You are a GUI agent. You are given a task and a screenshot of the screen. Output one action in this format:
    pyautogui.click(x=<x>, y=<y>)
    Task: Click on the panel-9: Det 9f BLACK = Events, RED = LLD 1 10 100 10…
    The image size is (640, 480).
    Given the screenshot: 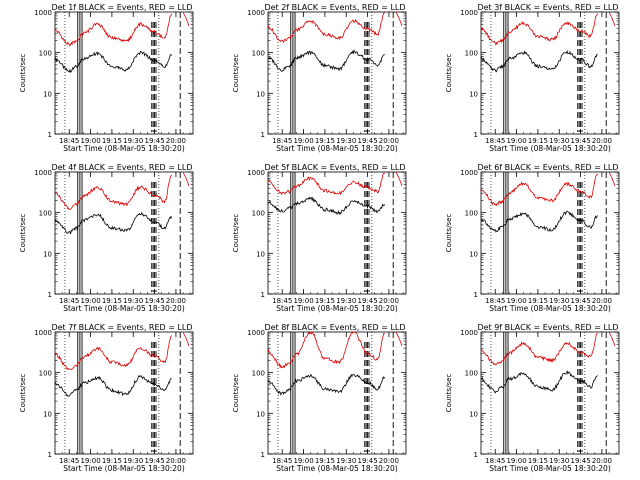 What is the action you would take?
    pyautogui.click(x=532, y=398)
    